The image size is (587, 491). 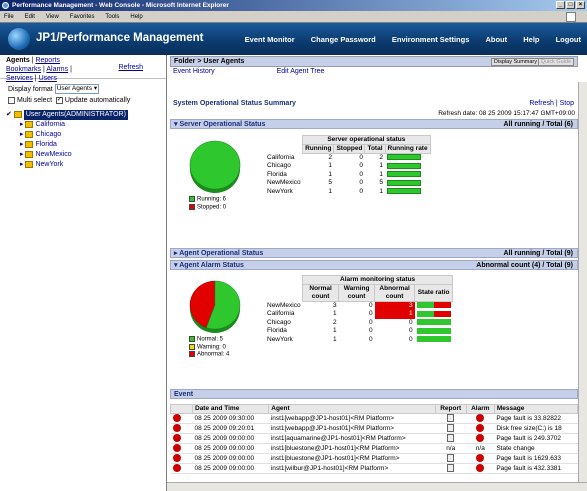 I want to click on edit-agent-tree-link: Edit Agent Tree, so click(x=300, y=71).